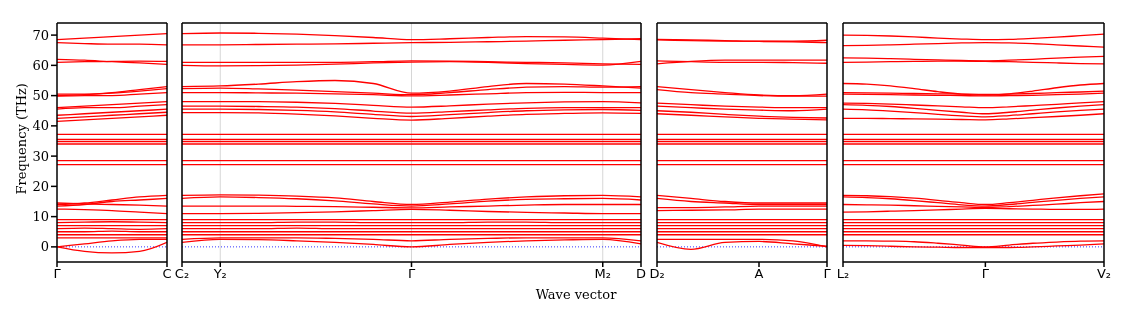 The image size is (1128, 310). What do you see at coordinates (40, 65) in the screenshot?
I see `y-tick-label: 60` at bounding box center [40, 65].